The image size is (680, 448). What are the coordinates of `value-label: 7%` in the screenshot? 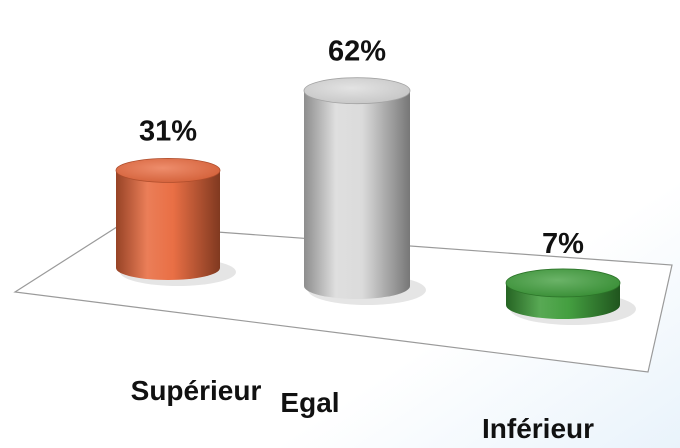 It's located at (563, 244).